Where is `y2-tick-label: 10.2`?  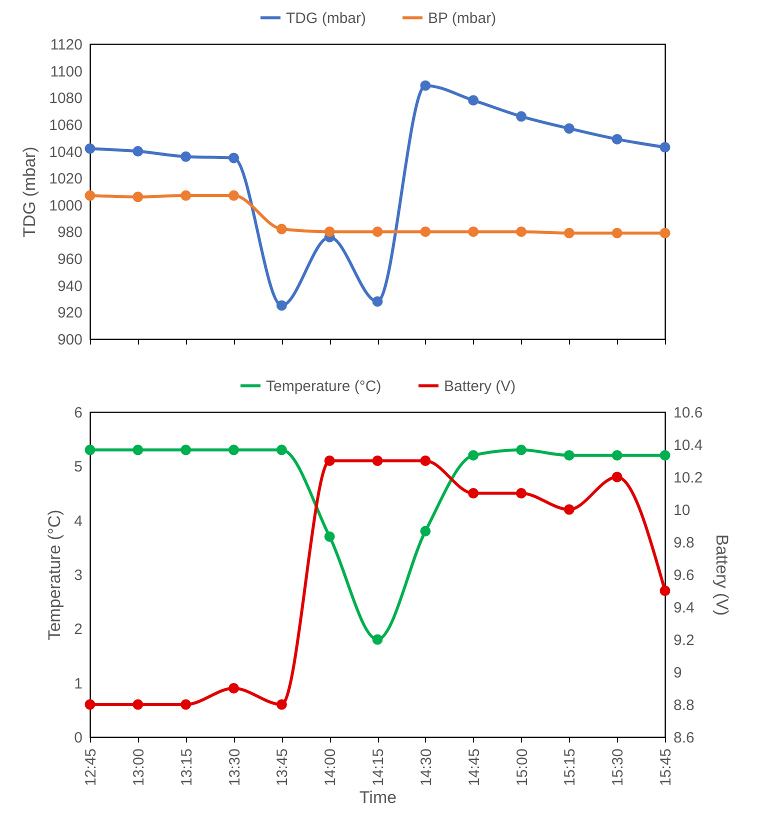
y2-tick-label: 10.2 is located at coordinates (688, 478).